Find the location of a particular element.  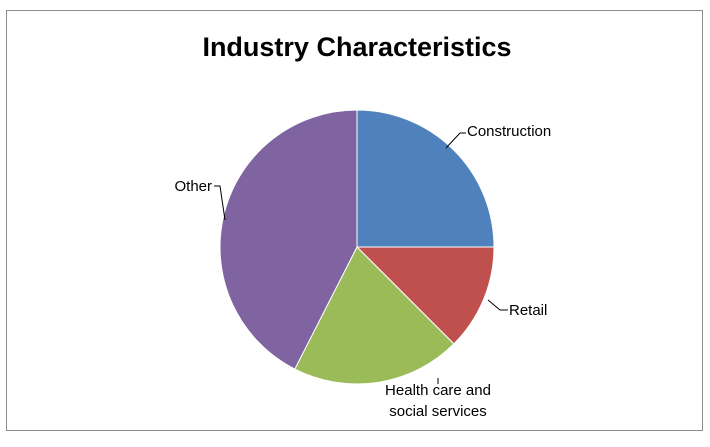

slice-label-line: Other is located at coordinates (193, 186).